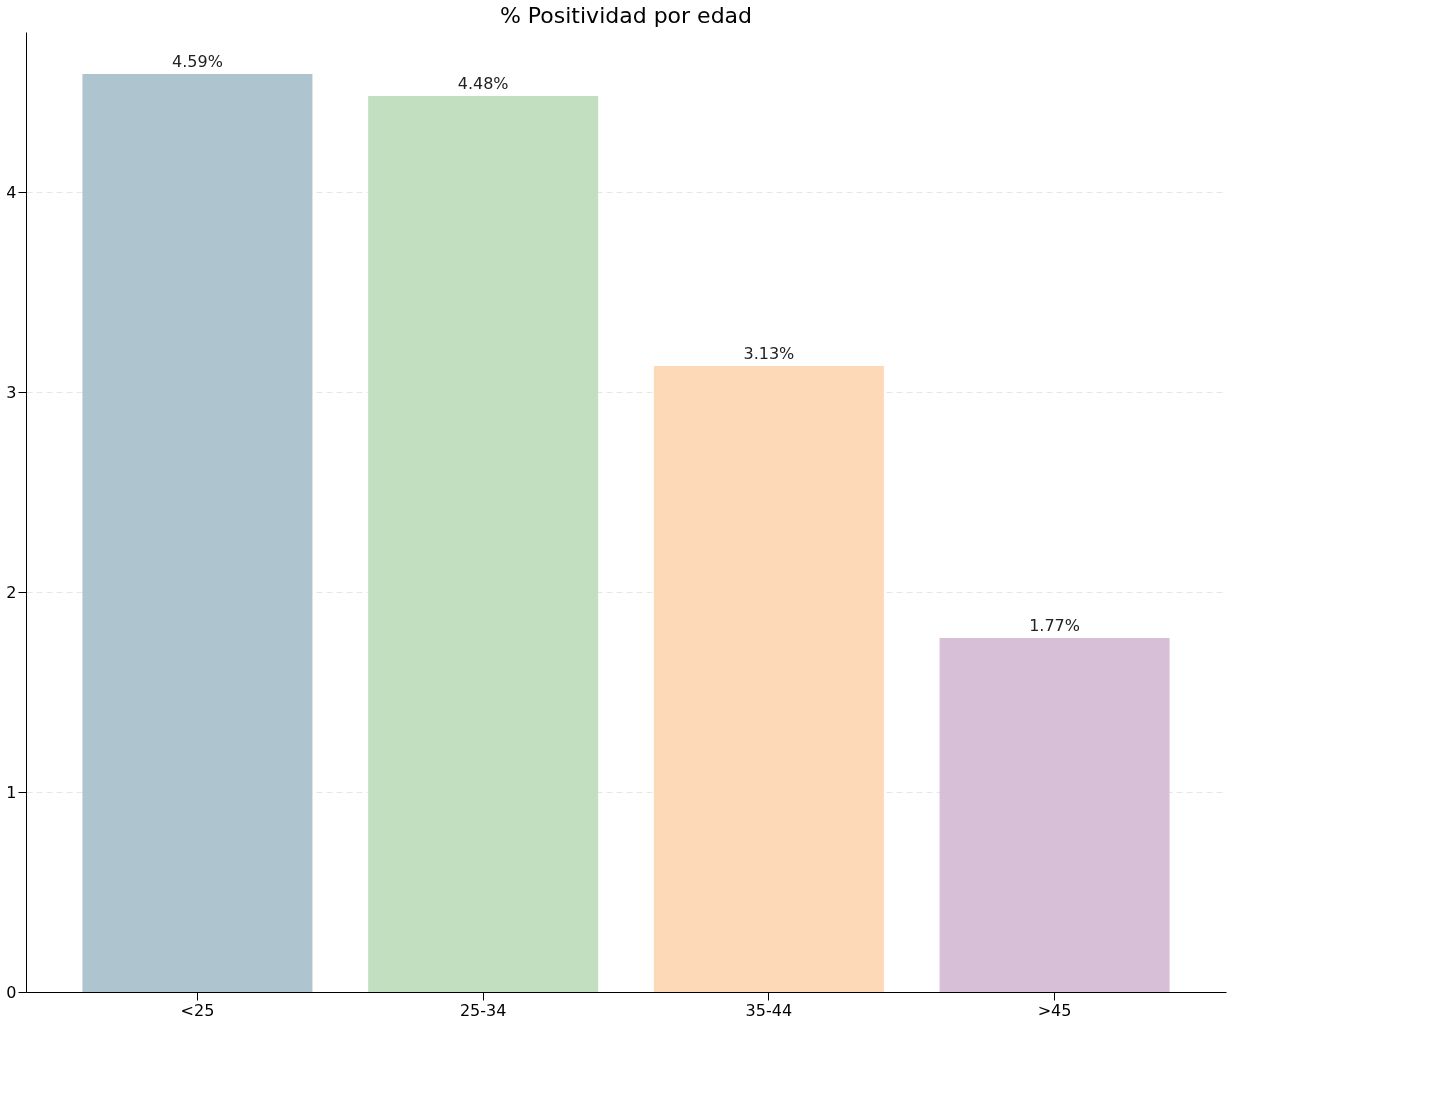 The image size is (1437, 1099). Describe the element at coordinates (483, 83) in the screenshot. I see `data-label: 4.48%` at that location.